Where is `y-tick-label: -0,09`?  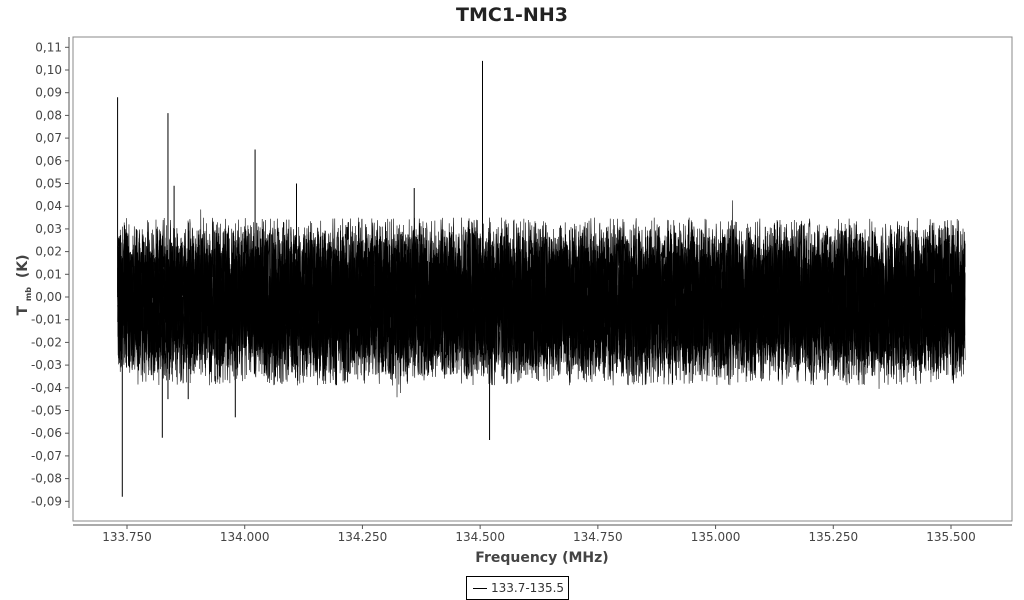 y-tick-label: -0,09 is located at coordinates (46, 501).